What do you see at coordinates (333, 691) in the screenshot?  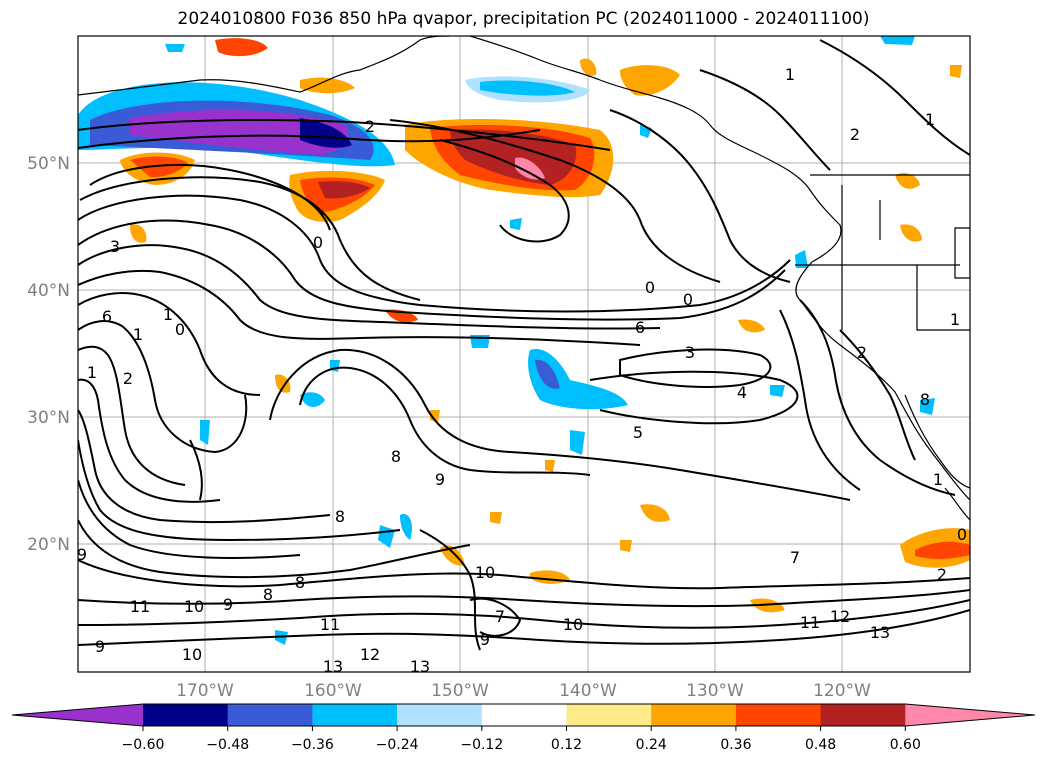 I see `lon-label: 160°W` at bounding box center [333, 691].